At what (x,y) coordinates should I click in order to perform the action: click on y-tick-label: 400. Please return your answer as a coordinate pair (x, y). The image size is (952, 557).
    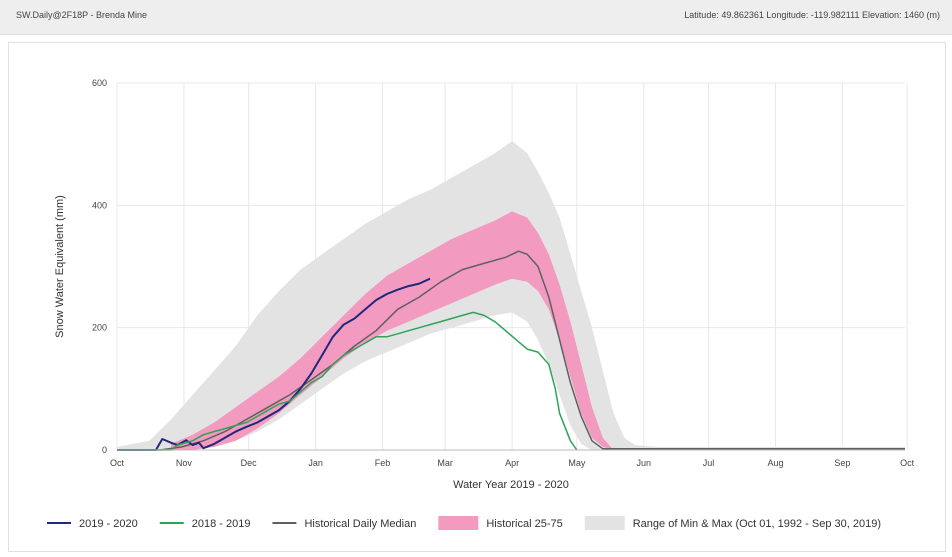
    Looking at the image, I should click on (99, 205).